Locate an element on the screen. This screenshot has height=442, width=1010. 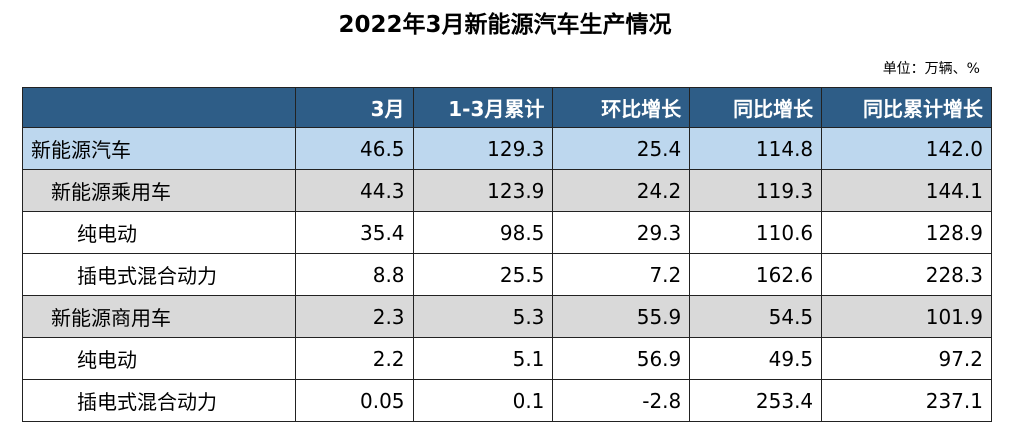
cell: 0.1 is located at coordinates (483, 400).